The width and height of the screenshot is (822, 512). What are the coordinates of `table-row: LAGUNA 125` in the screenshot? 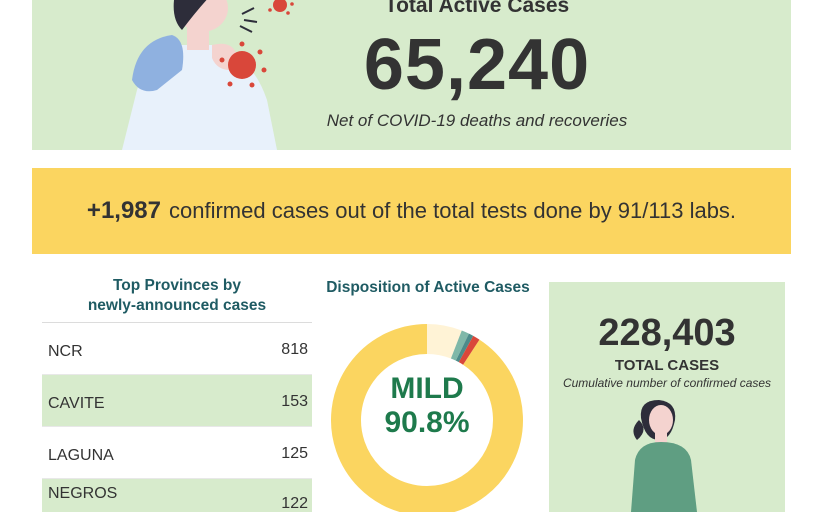 It's located at (177, 453).